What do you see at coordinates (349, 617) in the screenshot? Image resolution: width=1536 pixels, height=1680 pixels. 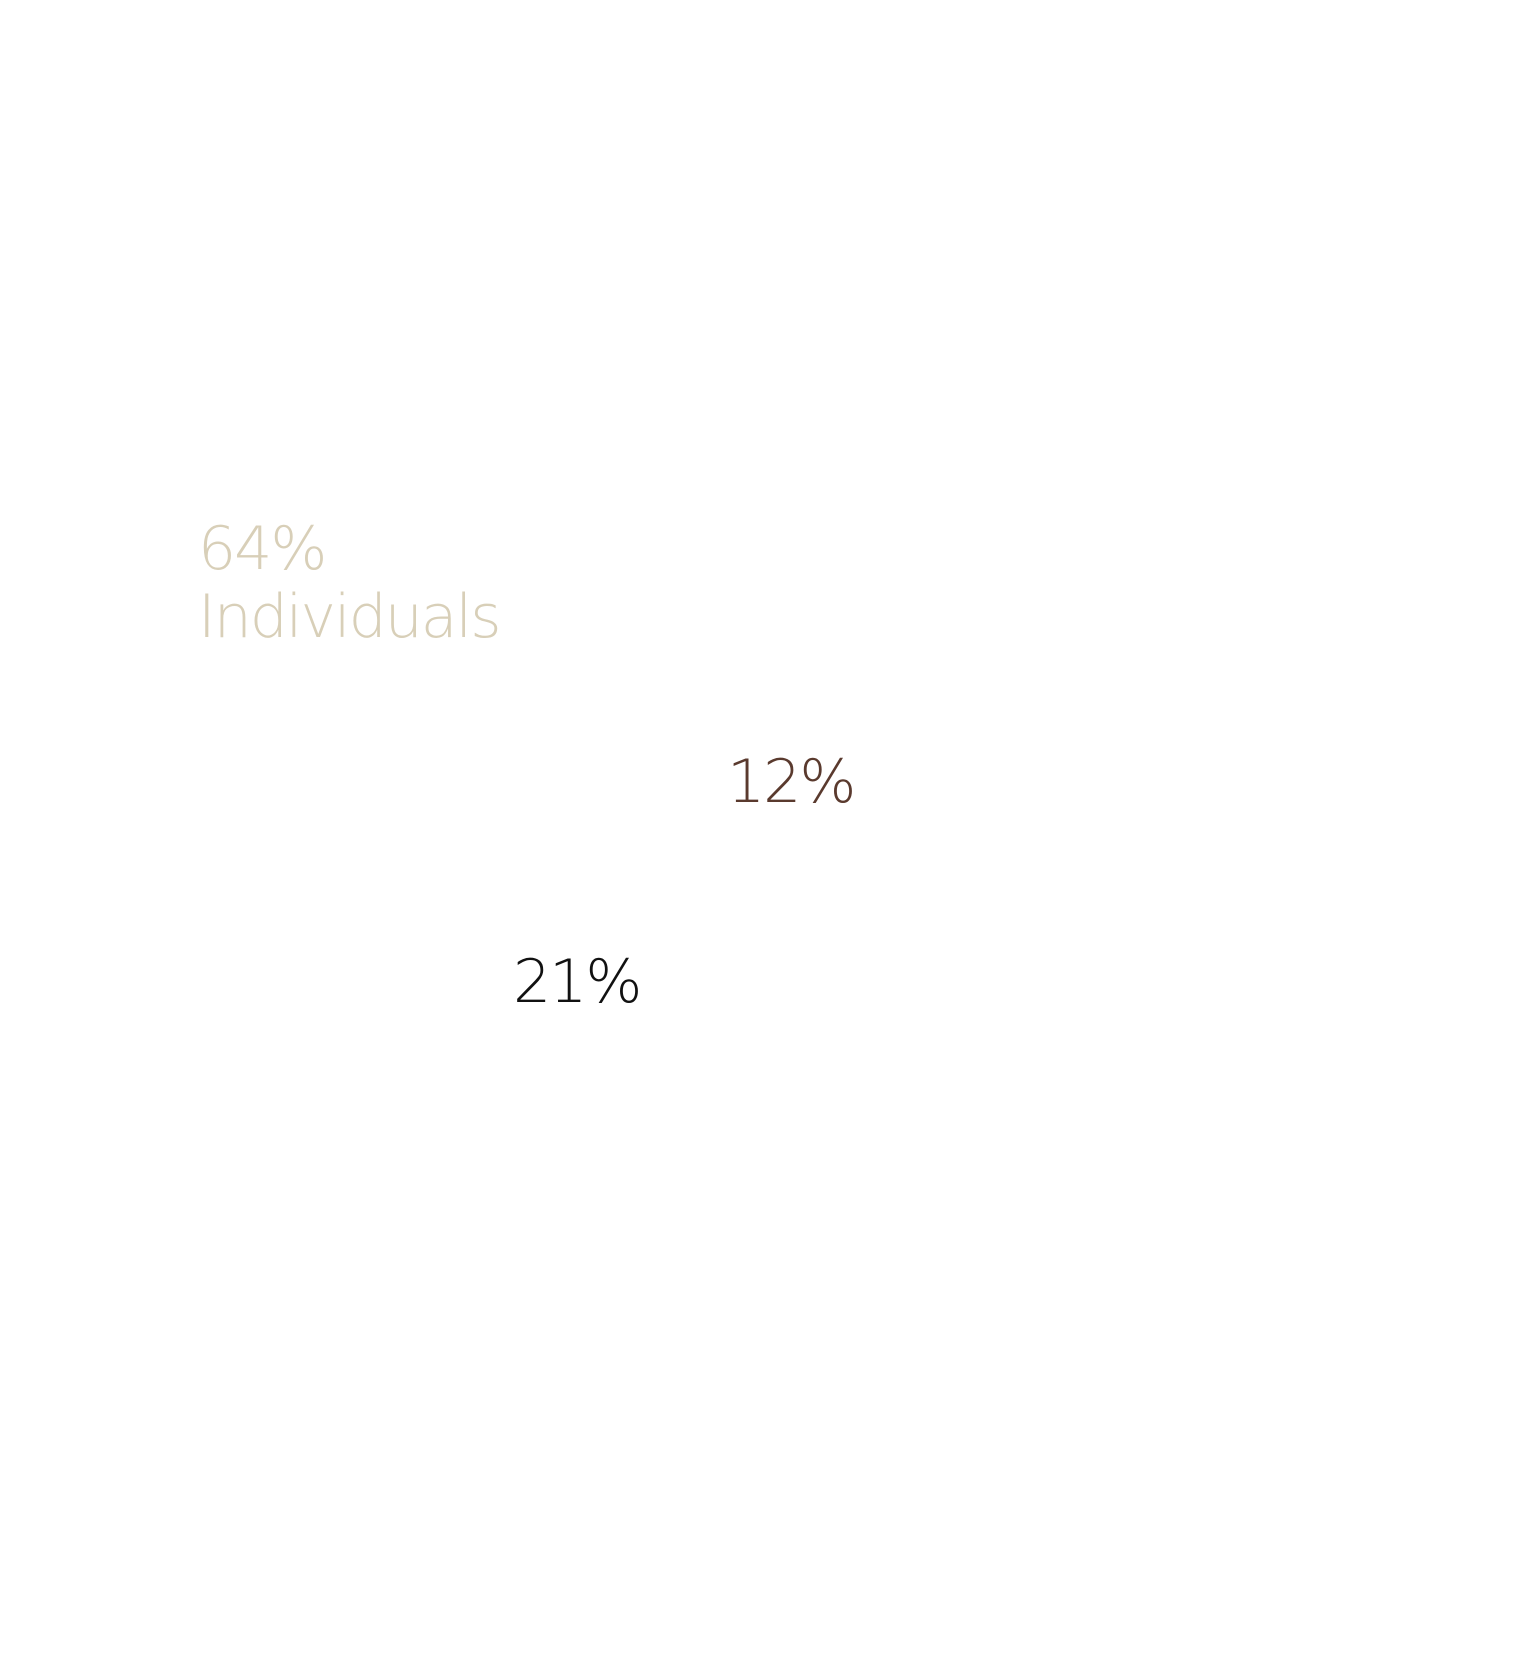 I see `slice-name-individuals: Individuals` at bounding box center [349, 617].